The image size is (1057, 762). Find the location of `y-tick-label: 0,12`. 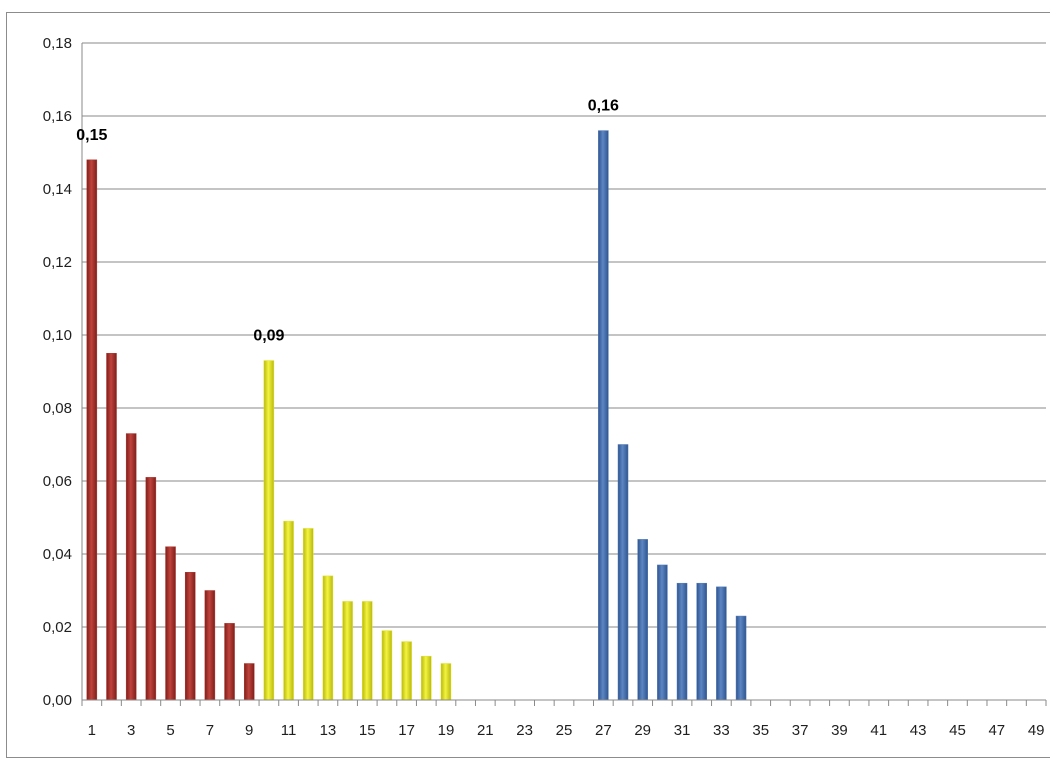

y-tick-label: 0,12 is located at coordinates (57, 262).